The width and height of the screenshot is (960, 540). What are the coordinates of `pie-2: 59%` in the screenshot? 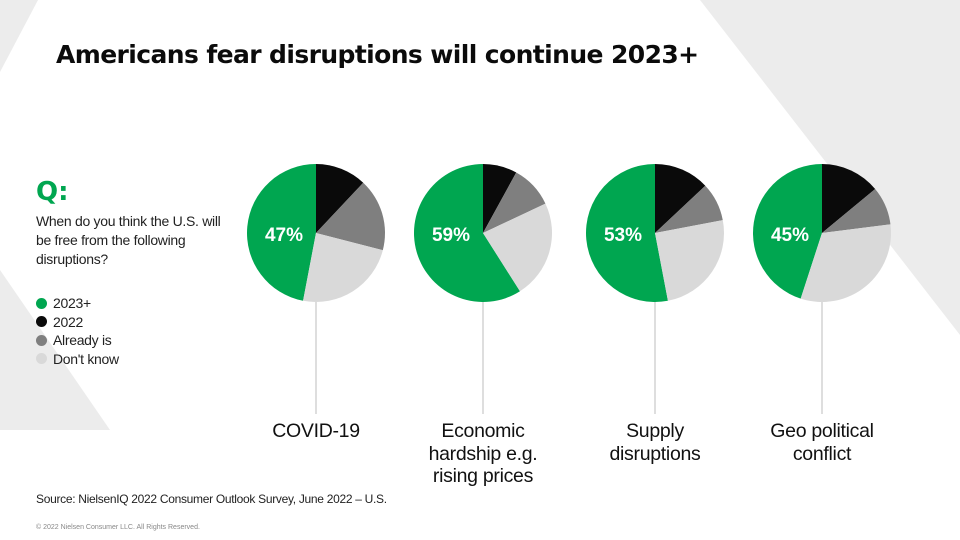 It's located at (483, 289).